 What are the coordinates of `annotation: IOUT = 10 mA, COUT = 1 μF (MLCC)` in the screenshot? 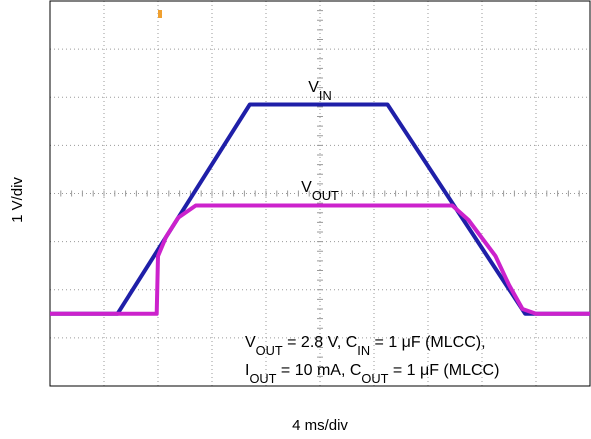 It's located at (372, 374).